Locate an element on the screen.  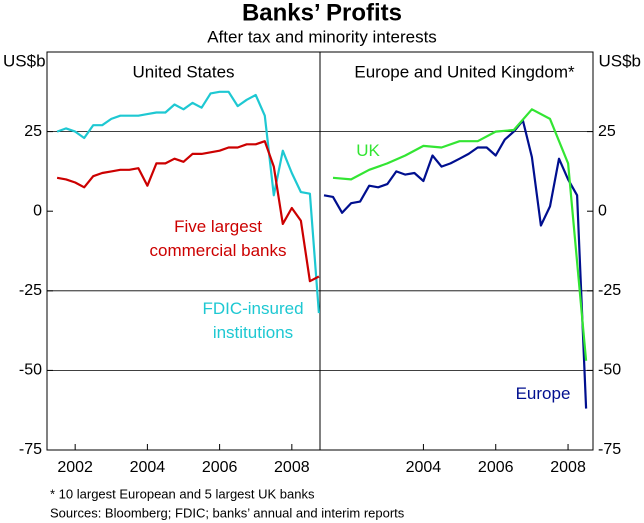
series-label: UK is located at coordinates (368, 150).